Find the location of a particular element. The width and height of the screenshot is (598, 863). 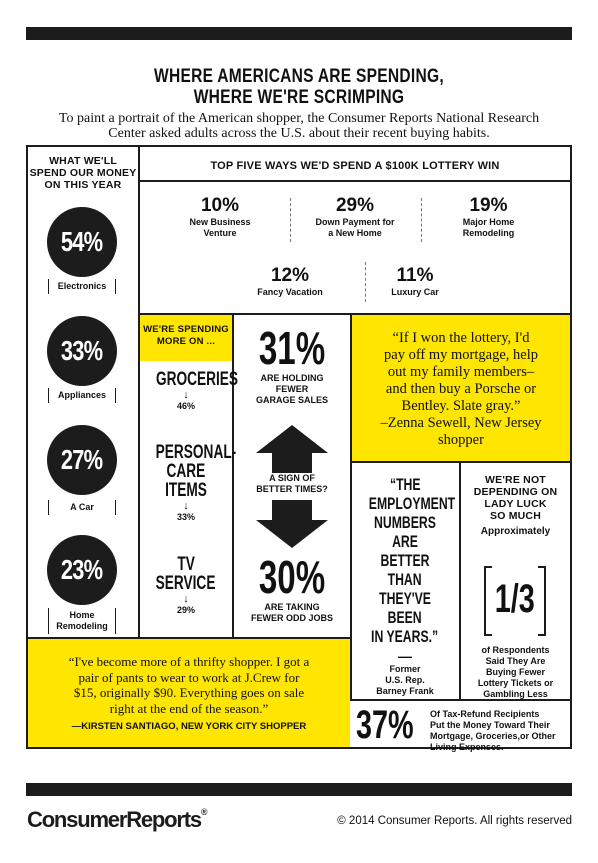

lady-luck-approx: Approximately is located at coordinates (515, 531).